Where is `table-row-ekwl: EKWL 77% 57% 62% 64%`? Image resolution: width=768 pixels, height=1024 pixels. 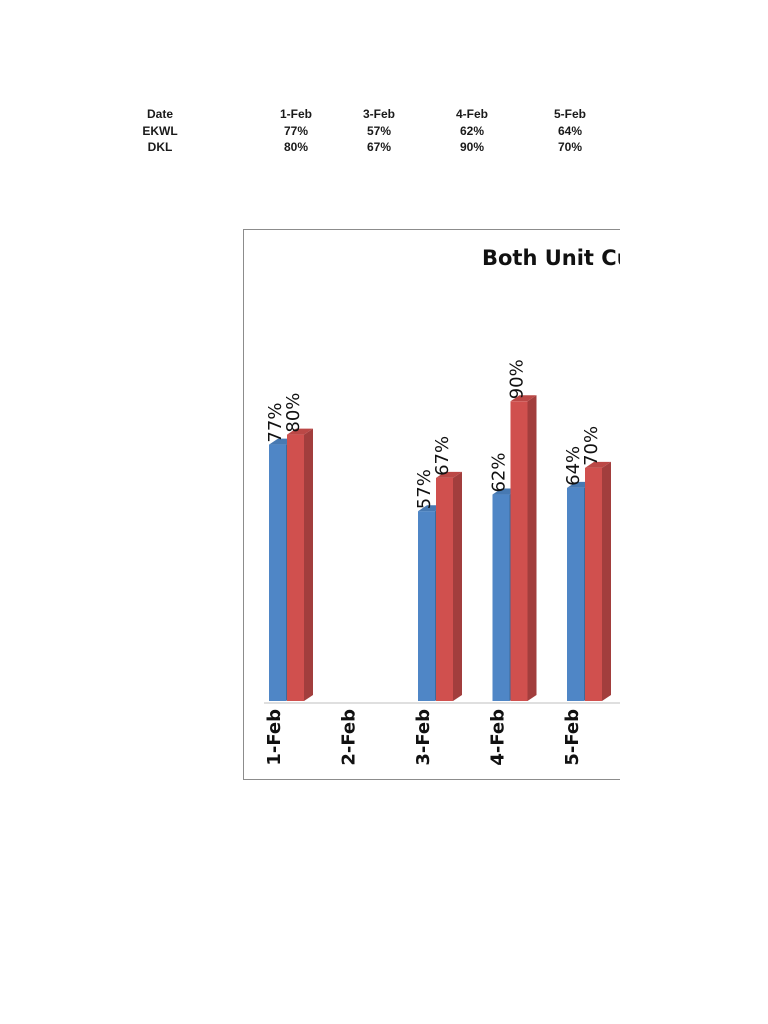 table-row-ekwl: EKWL 77% 57% 62% 64% is located at coordinates (384, 132).